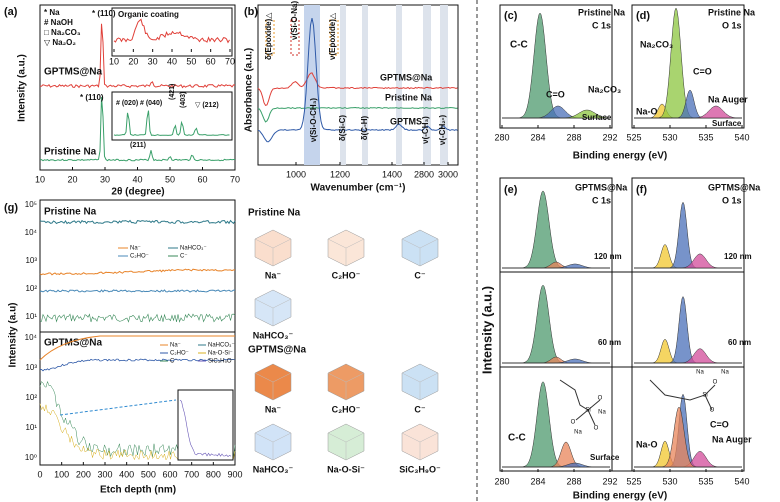  What do you see at coordinates (126, 474) in the screenshot?
I see `x-tick-label: 400` at bounding box center [126, 474].